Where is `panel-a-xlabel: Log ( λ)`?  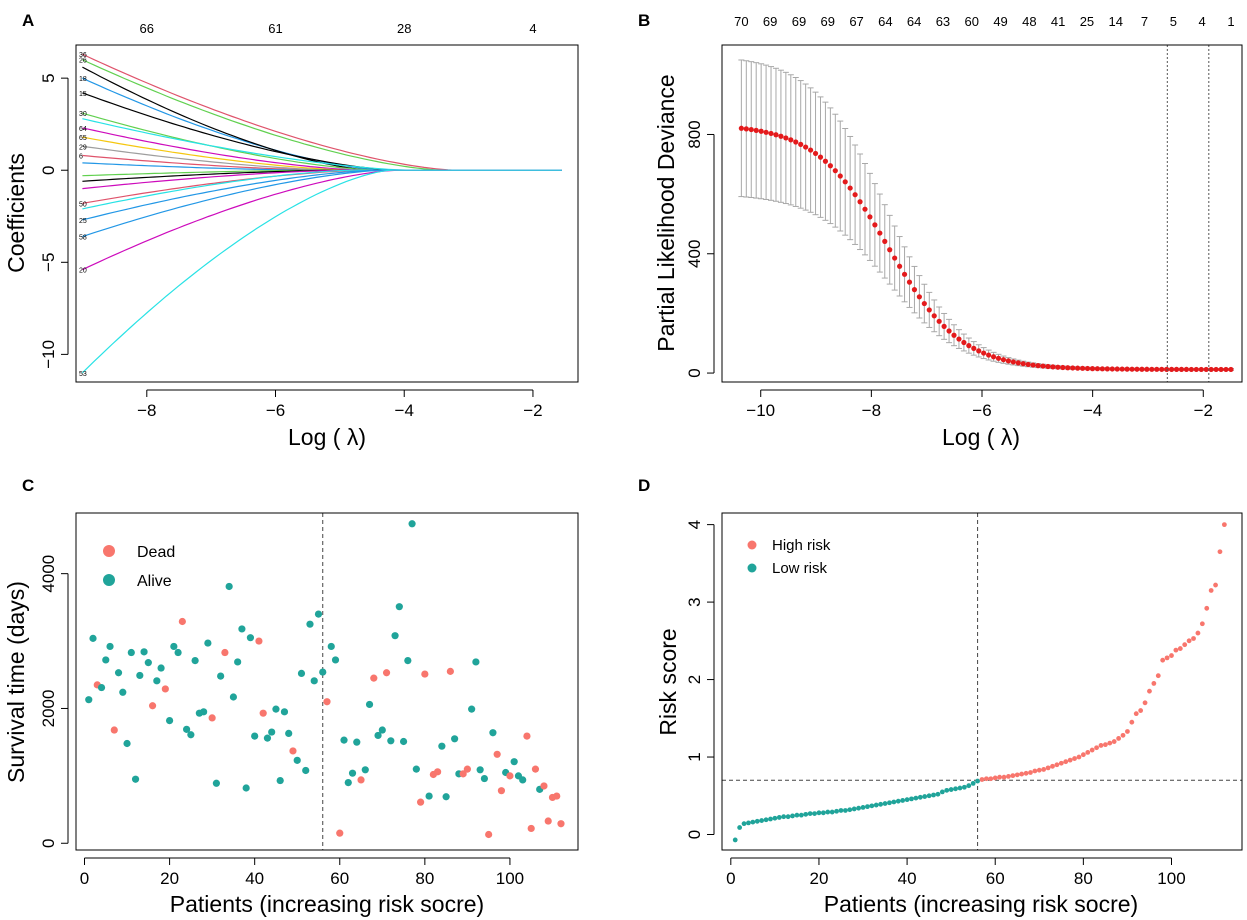
panel-a-xlabel: Log ( λ) is located at coordinates (327, 437).